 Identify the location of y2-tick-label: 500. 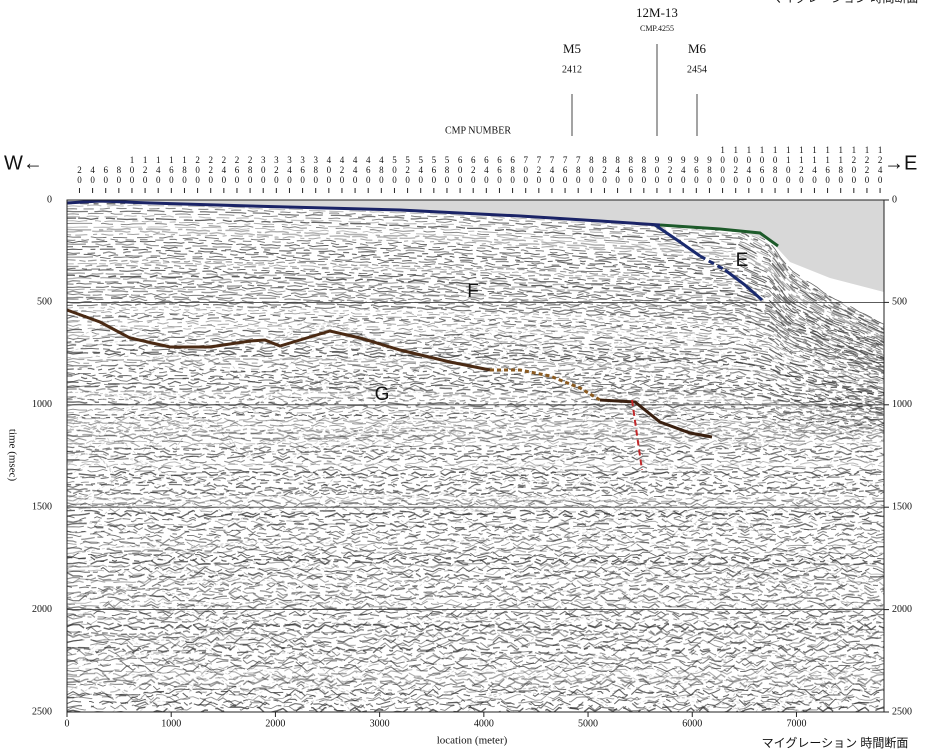
(899, 302).